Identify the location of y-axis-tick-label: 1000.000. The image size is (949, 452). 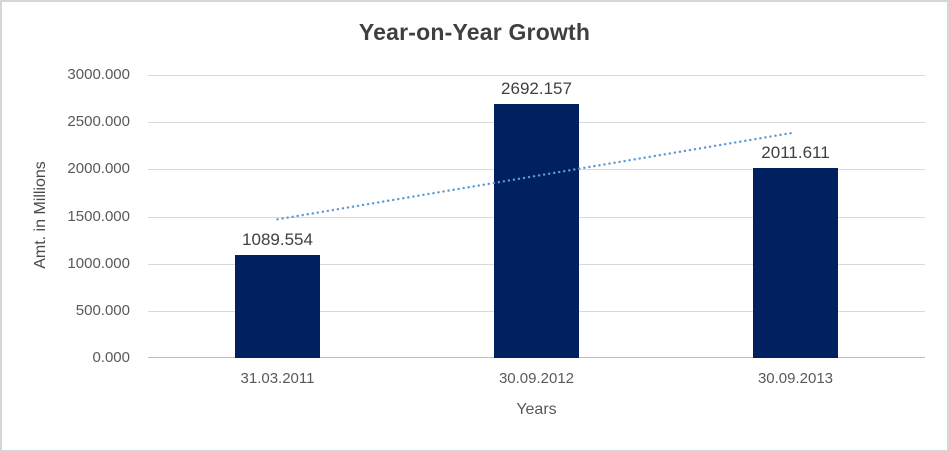
(98, 263).